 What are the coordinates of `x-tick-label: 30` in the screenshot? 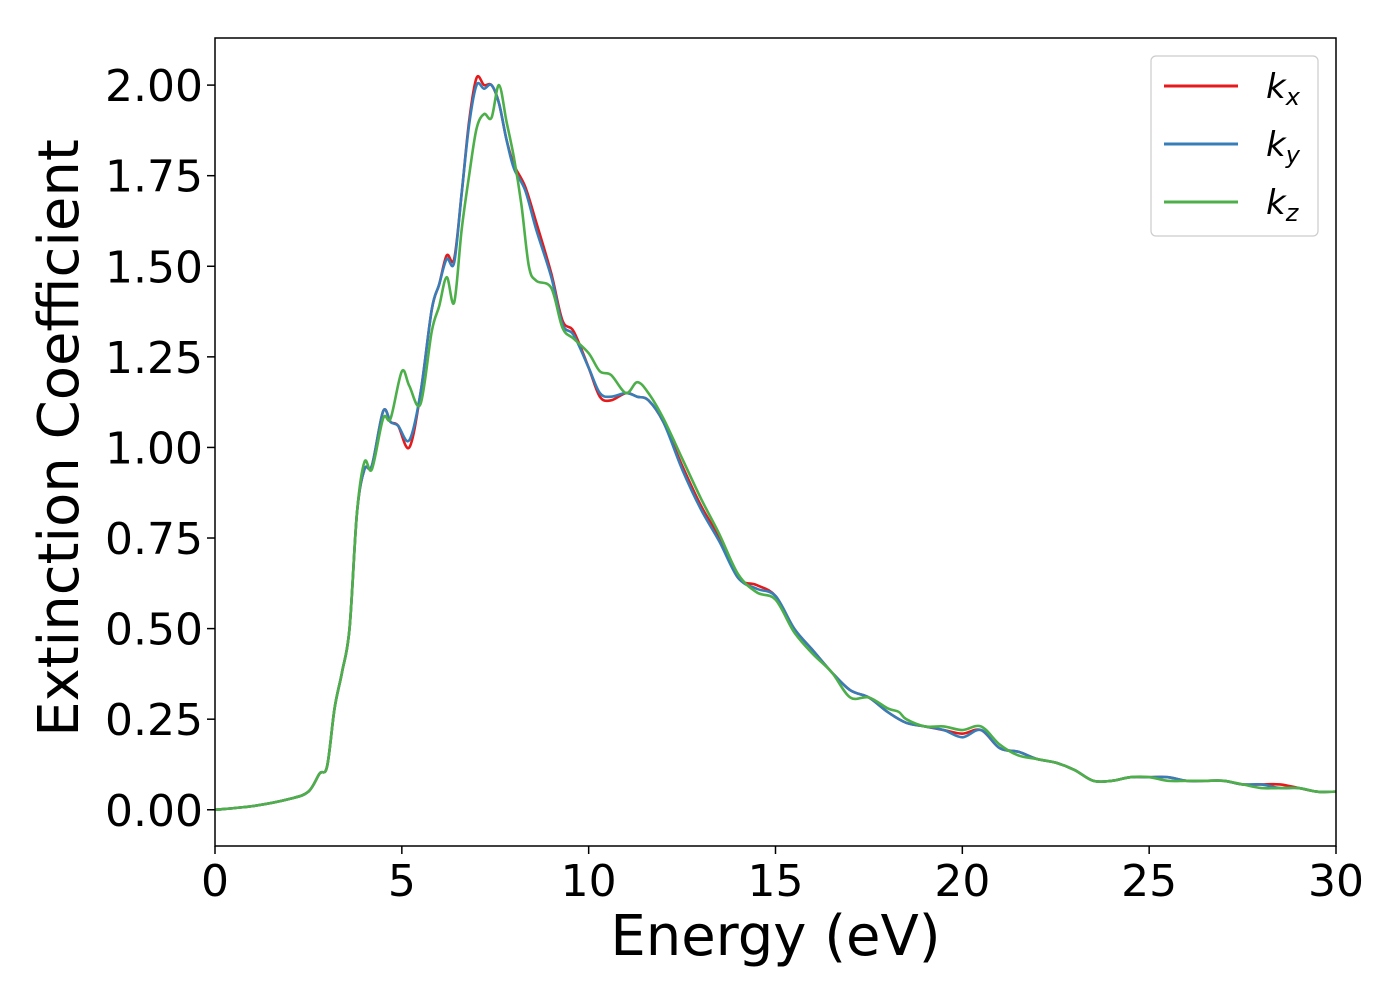 It's located at (1336, 881).